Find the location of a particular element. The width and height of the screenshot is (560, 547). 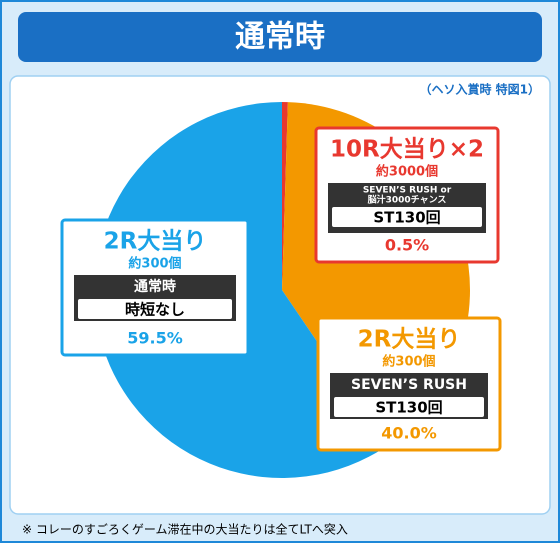

pie-slice is located at coordinates (285, 196).